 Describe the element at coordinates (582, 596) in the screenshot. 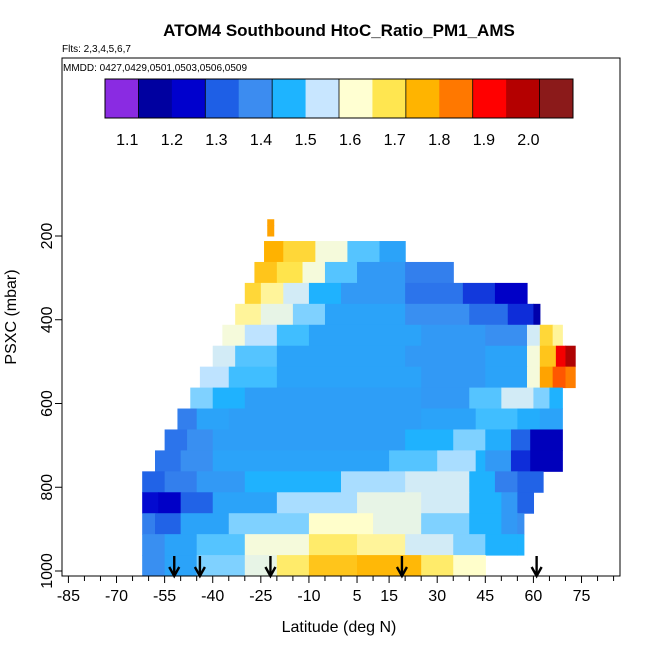

I see `x-tick-label: 75` at that location.